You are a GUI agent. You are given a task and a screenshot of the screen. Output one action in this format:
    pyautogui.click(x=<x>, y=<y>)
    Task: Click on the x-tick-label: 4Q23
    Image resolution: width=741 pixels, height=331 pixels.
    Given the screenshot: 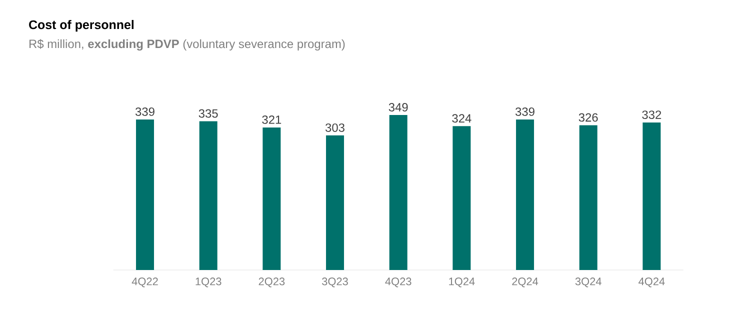 What is the action you would take?
    pyautogui.click(x=398, y=283)
    